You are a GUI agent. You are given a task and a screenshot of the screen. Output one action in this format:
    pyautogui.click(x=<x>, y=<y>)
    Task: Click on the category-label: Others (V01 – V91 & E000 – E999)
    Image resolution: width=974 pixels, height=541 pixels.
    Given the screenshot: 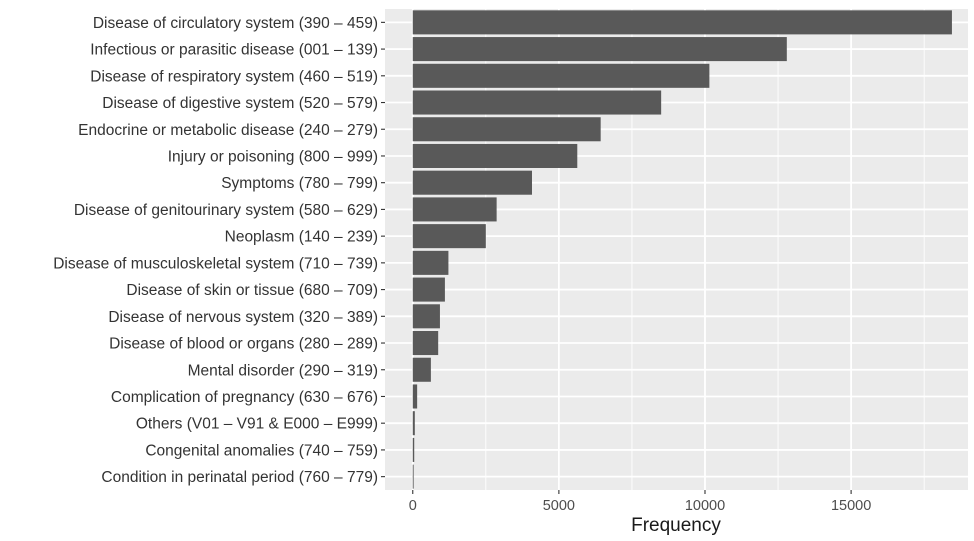 What is the action you would take?
    pyautogui.click(x=257, y=424)
    